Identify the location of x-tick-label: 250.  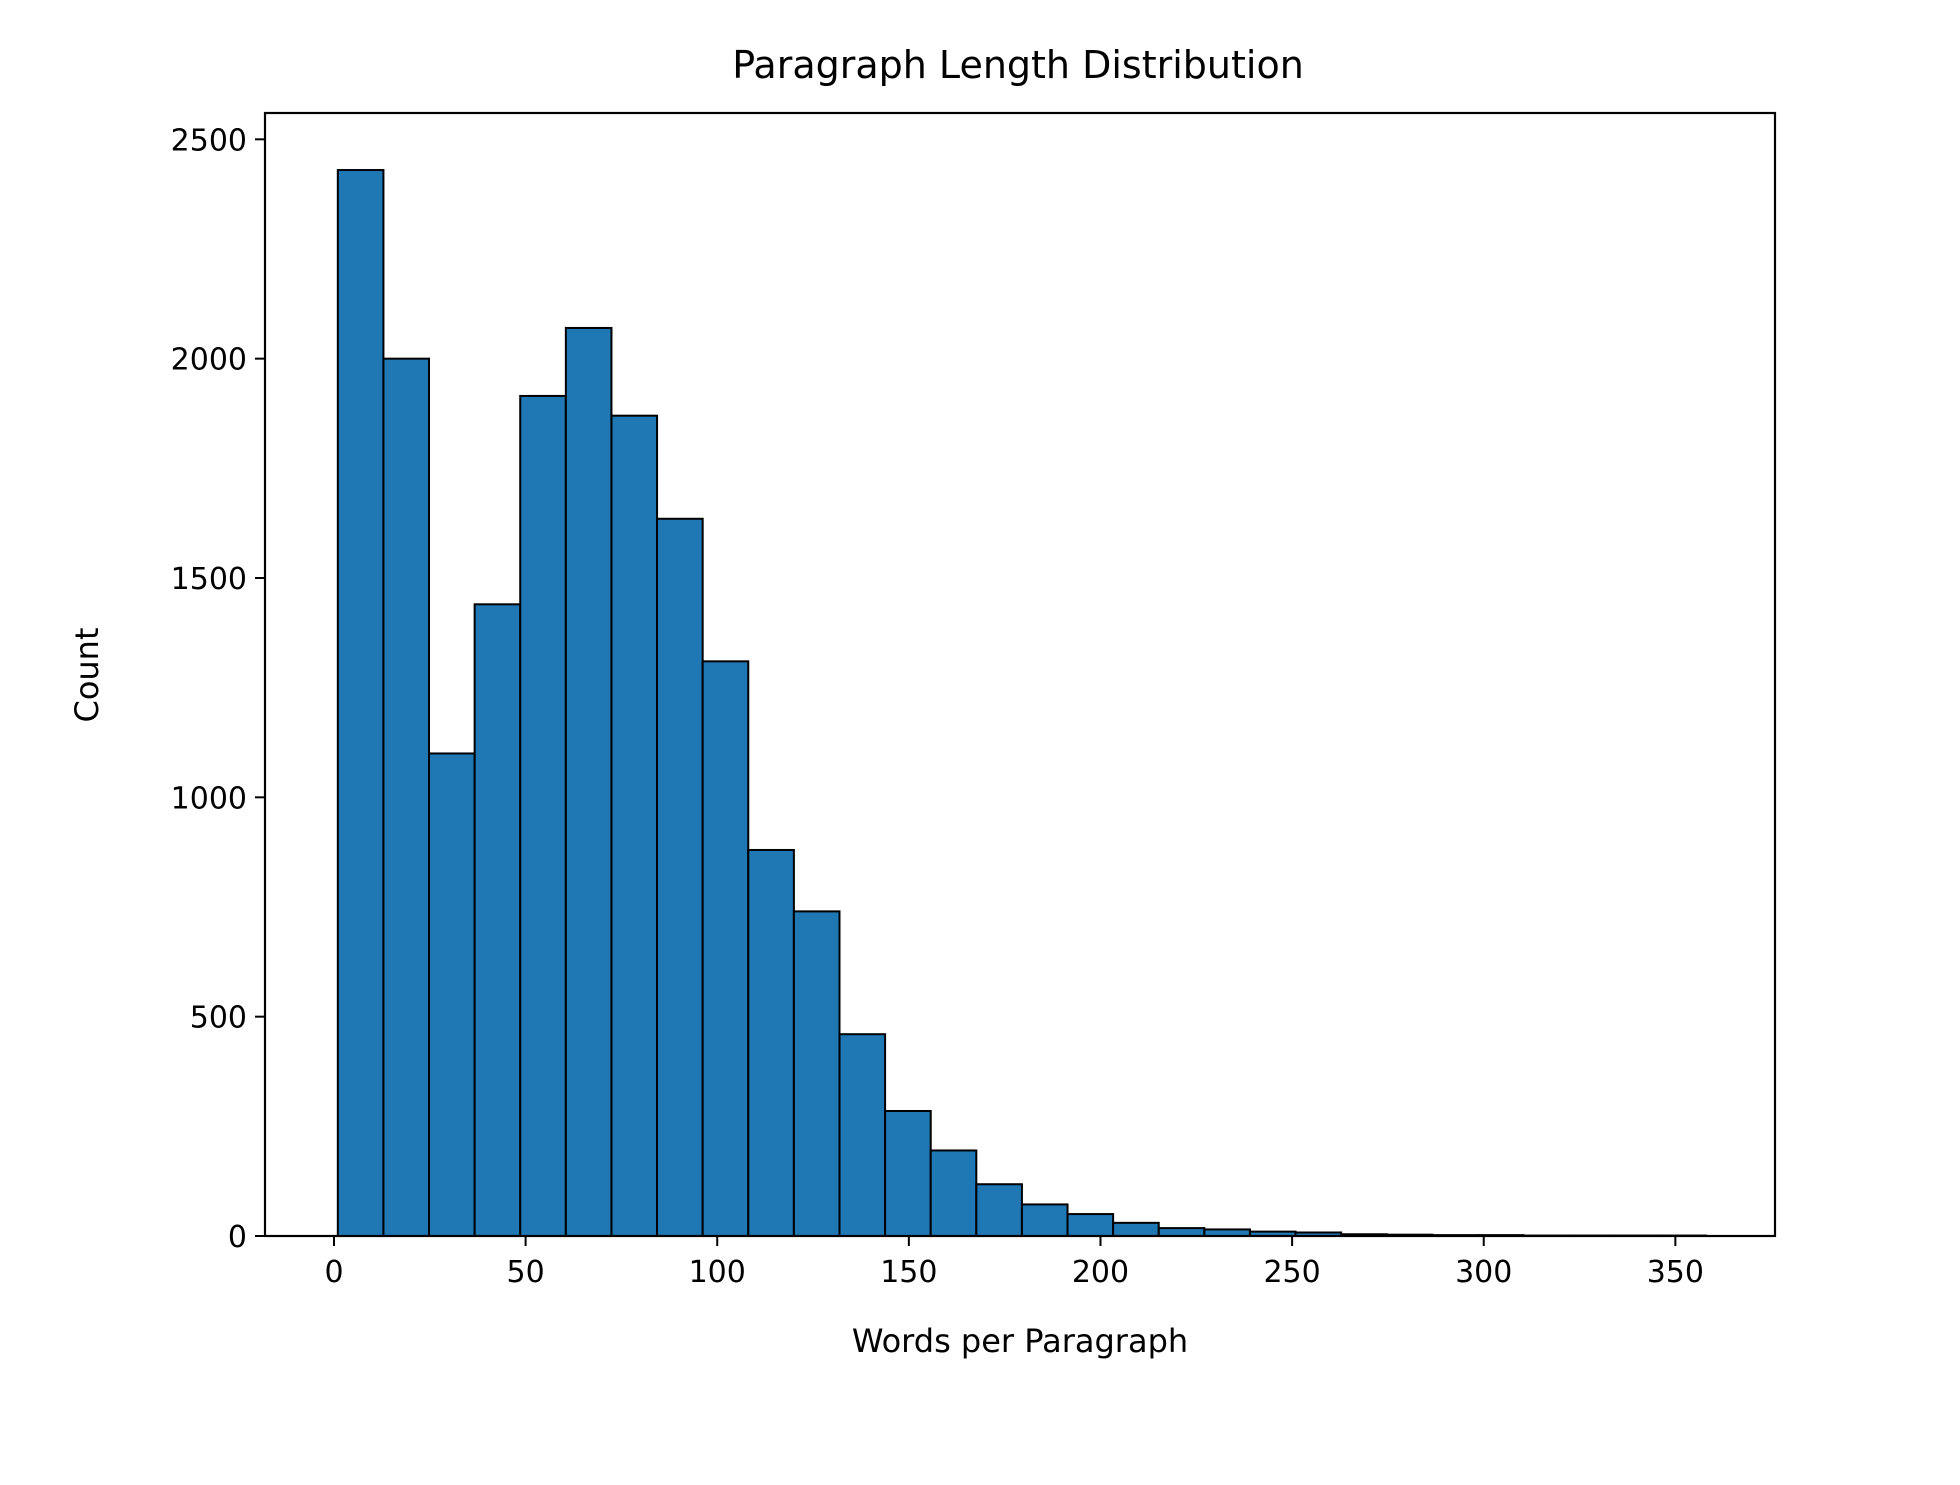
(1291, 1272).